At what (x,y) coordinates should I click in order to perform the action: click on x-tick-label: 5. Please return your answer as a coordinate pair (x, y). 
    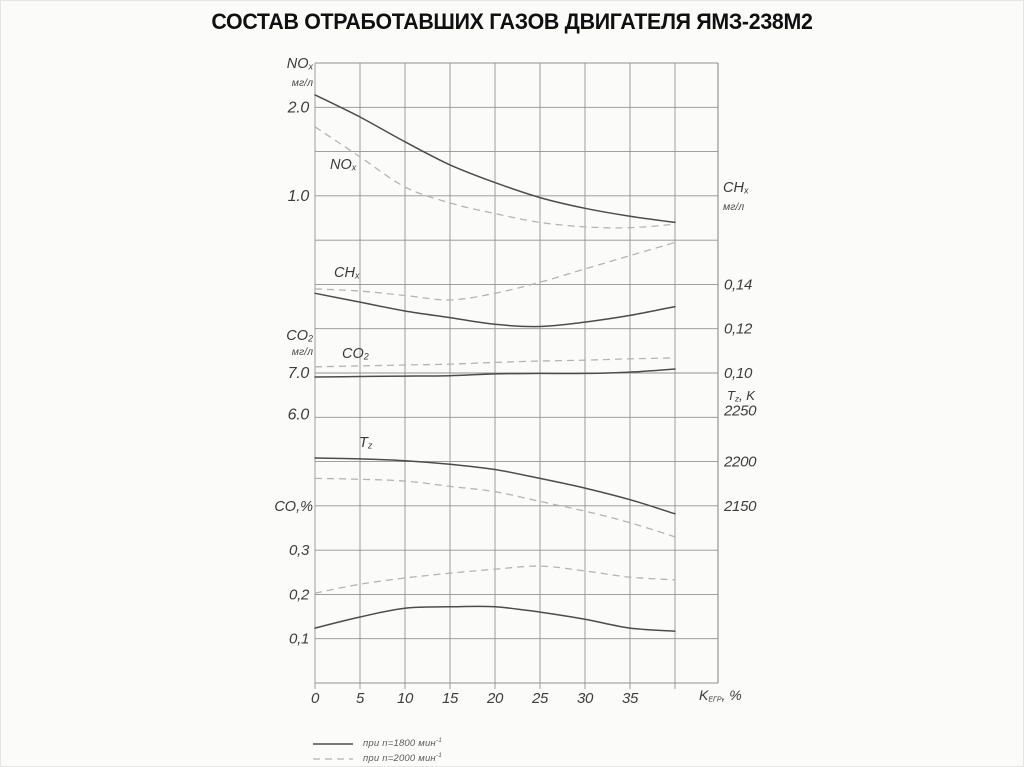
    Looking at the image, I should click on (360, 698).